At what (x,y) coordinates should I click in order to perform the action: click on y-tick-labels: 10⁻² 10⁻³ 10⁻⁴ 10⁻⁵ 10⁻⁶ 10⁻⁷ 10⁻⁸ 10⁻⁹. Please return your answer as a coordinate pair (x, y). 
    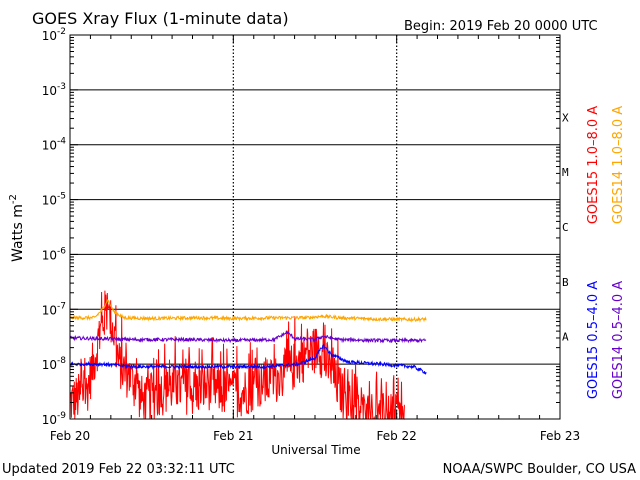
    Looking at the image, I should click on (54, 227).